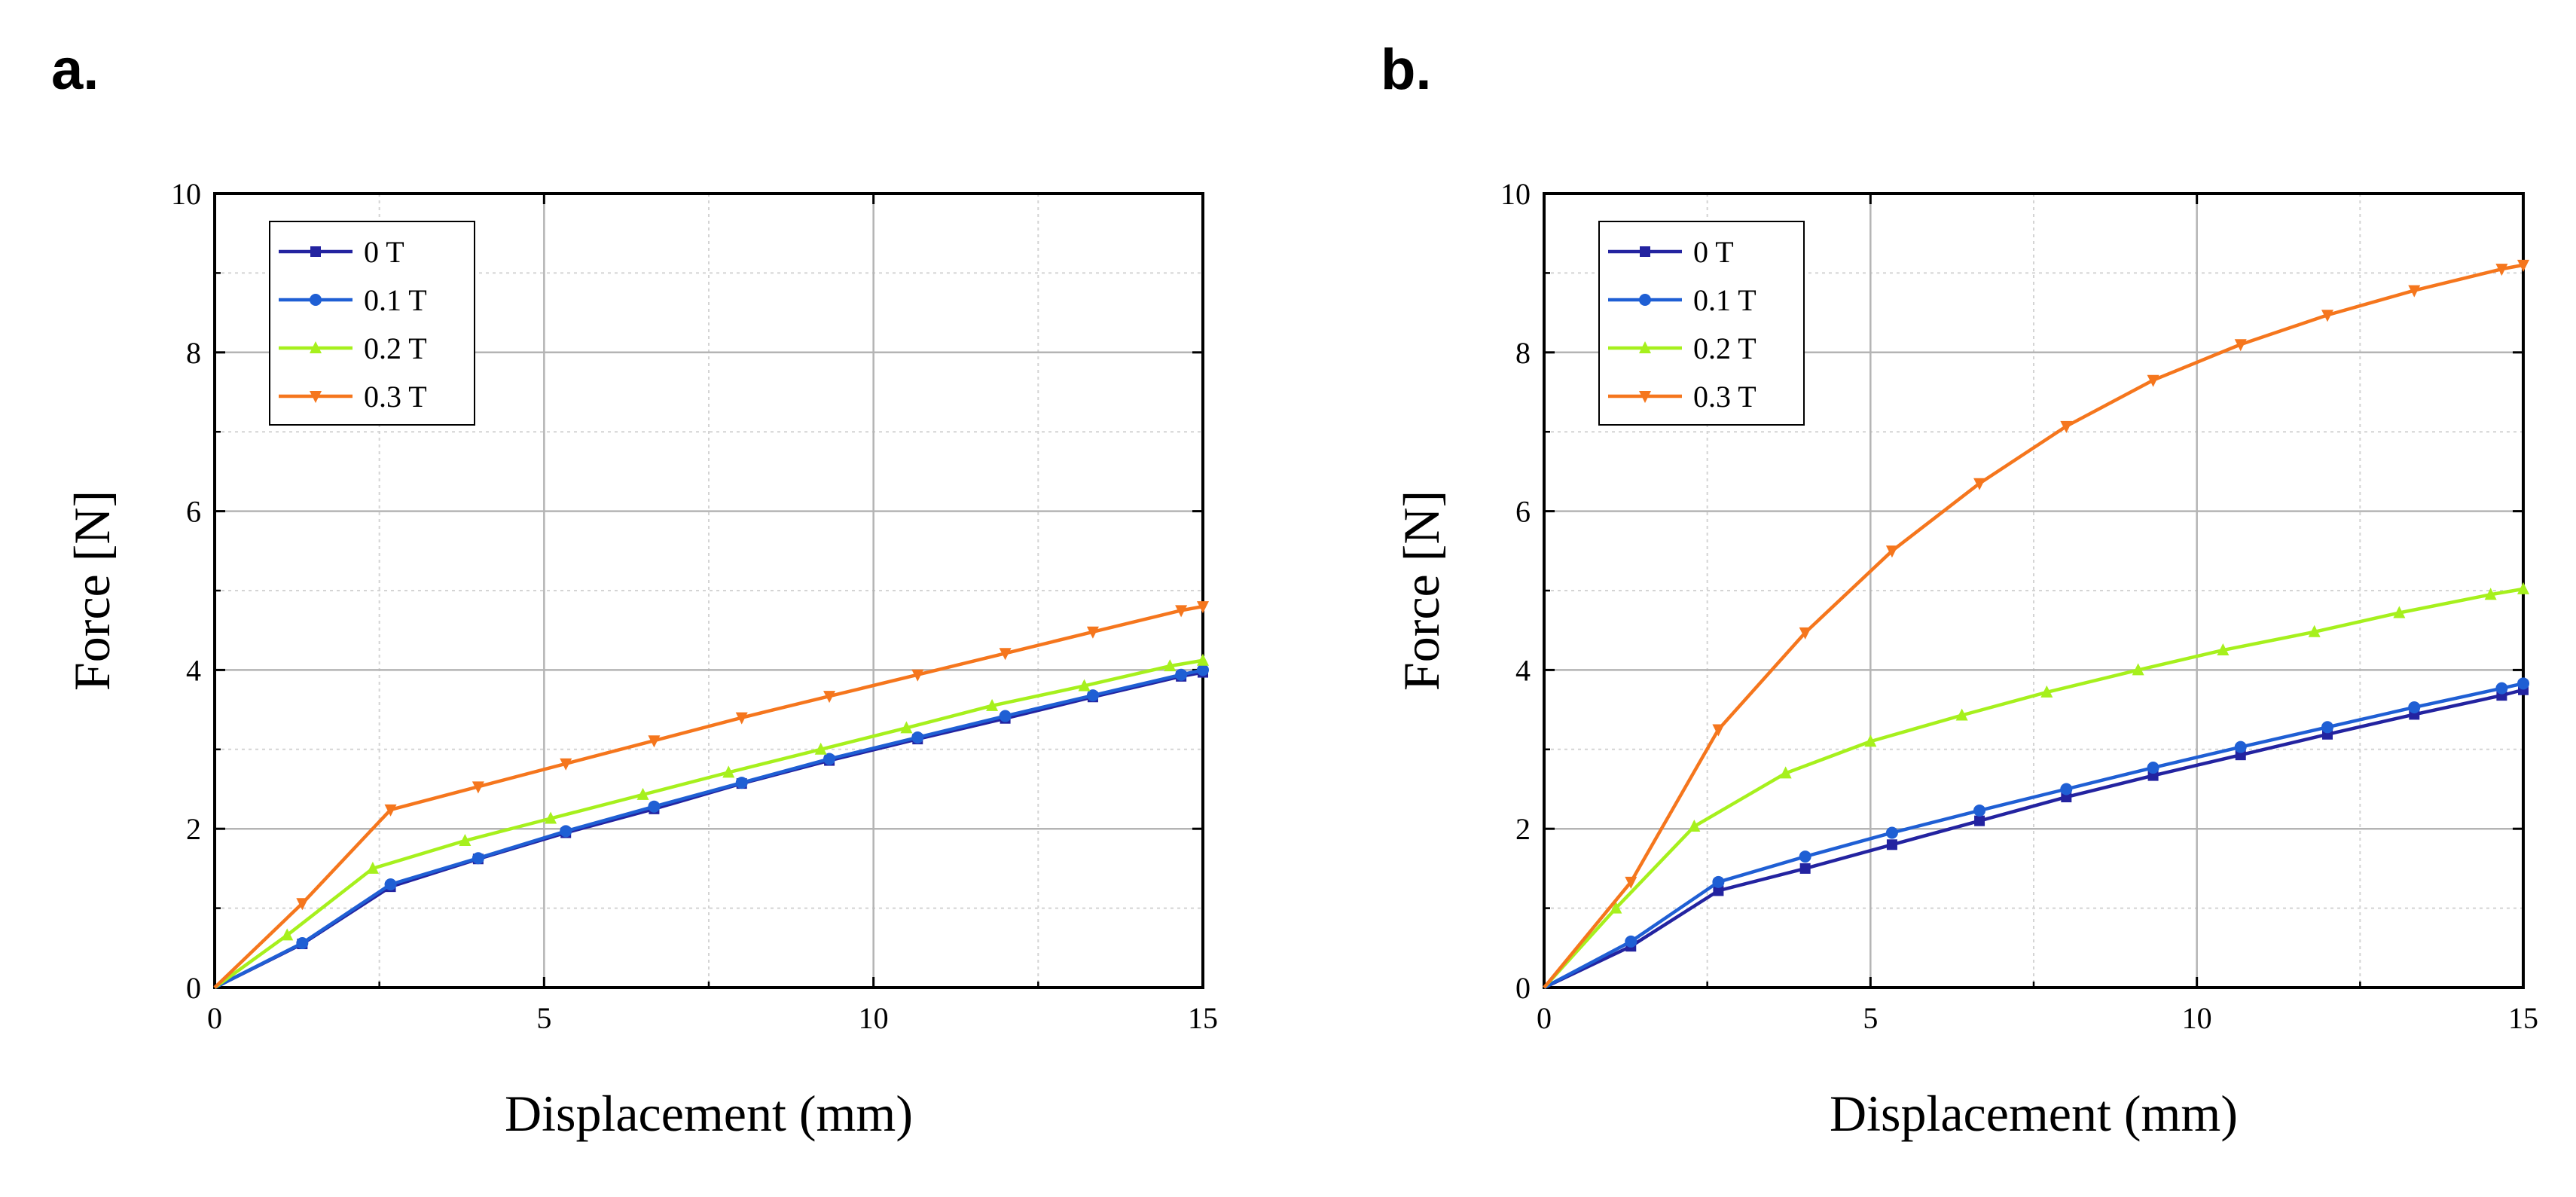 The width and height of the screenshot is (2576, 1197). I want to click on legend: 0 T 0.1 T 0.2 T 0.3 T, so click(372, 323).